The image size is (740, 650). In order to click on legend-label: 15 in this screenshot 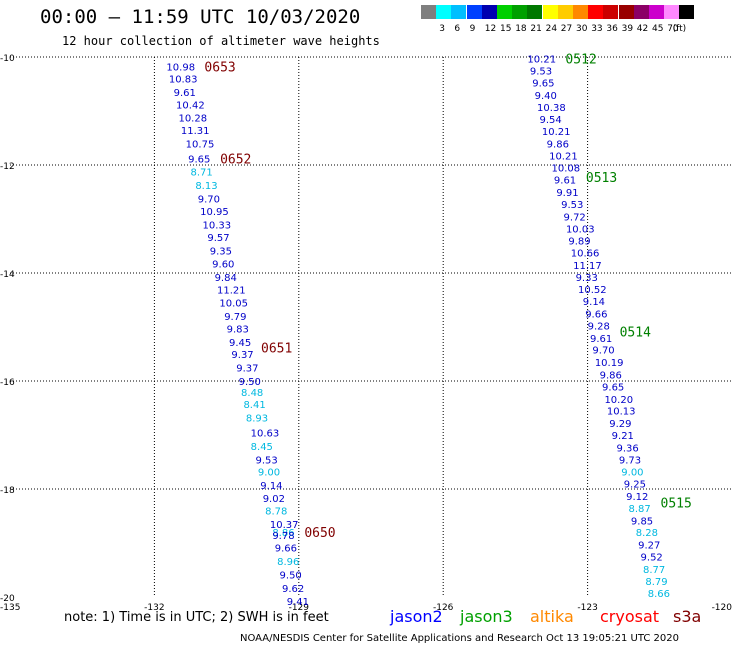, I will do `click(506, 29)`.